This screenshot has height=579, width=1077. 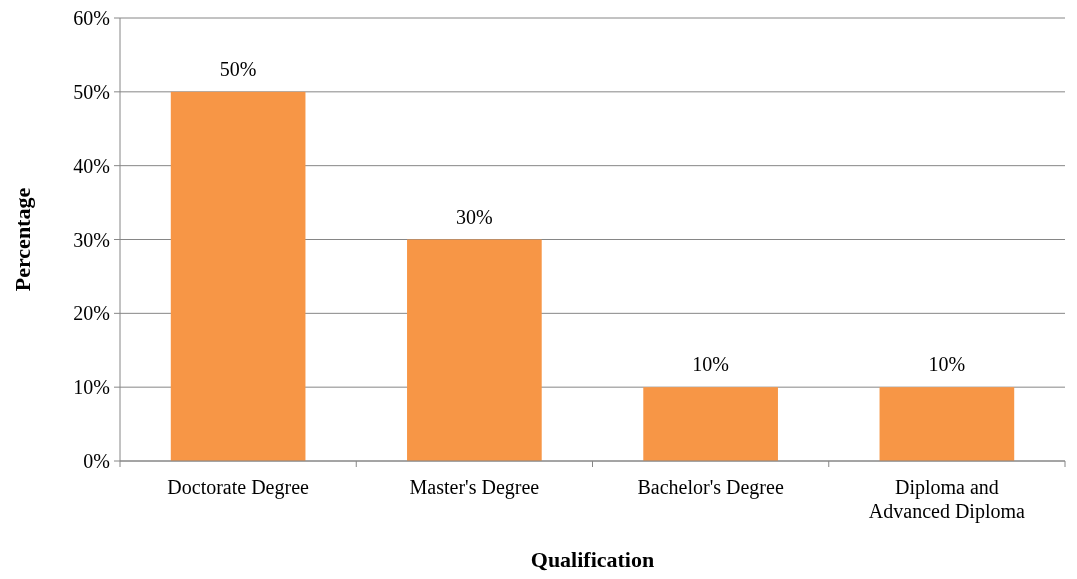 What do you see at coordinates (91, 239) in the screenshot?
I see `y-tick-label: 30%` at bounding box center [91, 239].